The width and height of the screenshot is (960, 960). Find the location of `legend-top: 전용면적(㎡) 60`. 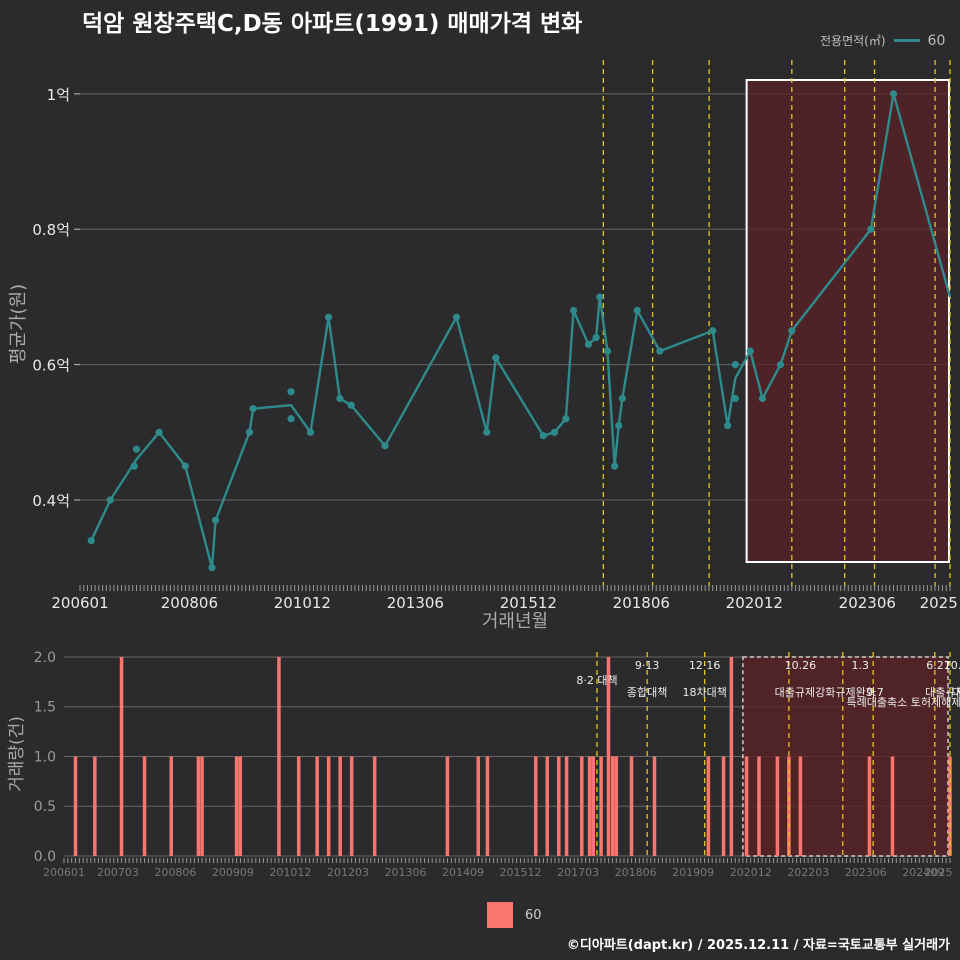

legend-top: 전용면적(㎡) 60 is located at coordinates (882, 40).